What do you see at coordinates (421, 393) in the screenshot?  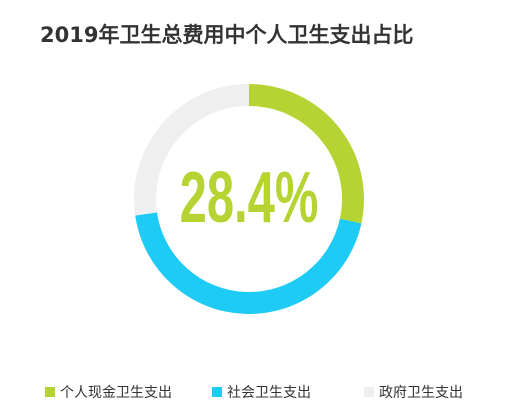 I see `legend-text: 政府卫生支出` at bounding box center [421, 393].